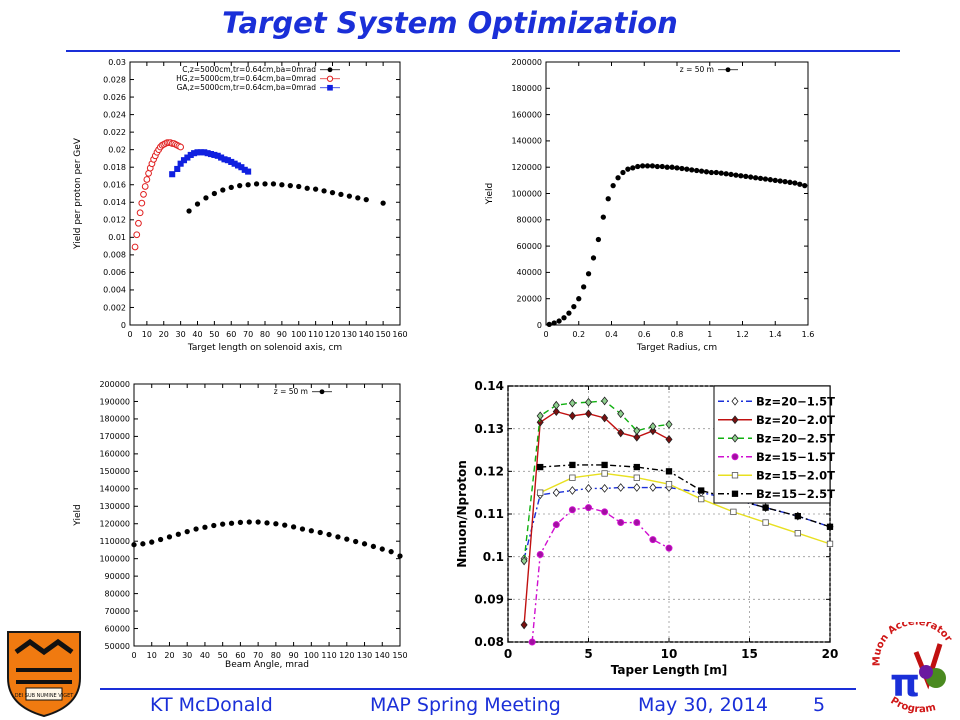  What do you see at coordinates (526, 114) in the screenshot?
I see `y-tick-label: 160000` at bounding box center [526, 114].